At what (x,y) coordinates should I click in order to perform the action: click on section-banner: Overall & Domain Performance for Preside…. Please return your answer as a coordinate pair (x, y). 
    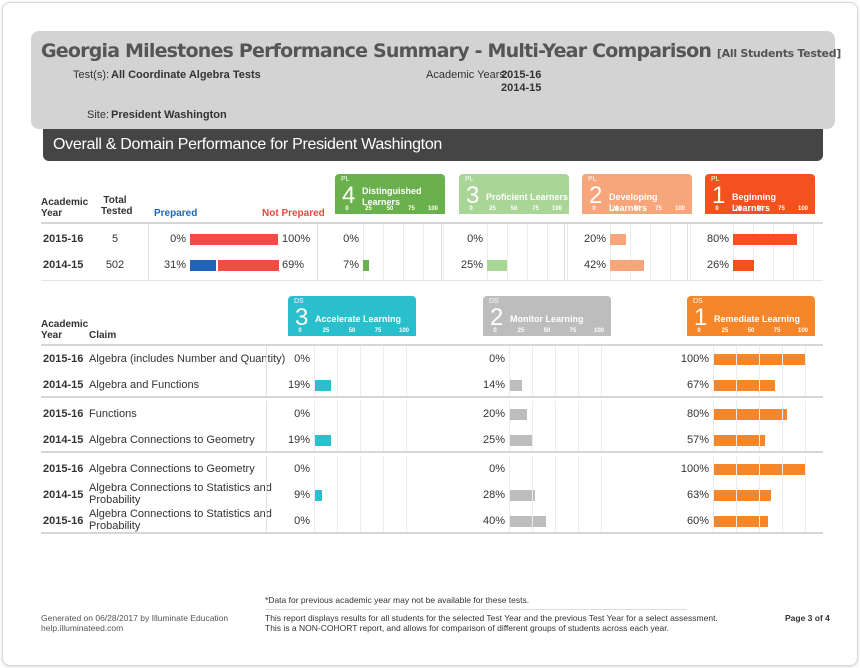
    Looking at the image, I should click on (433, 145).